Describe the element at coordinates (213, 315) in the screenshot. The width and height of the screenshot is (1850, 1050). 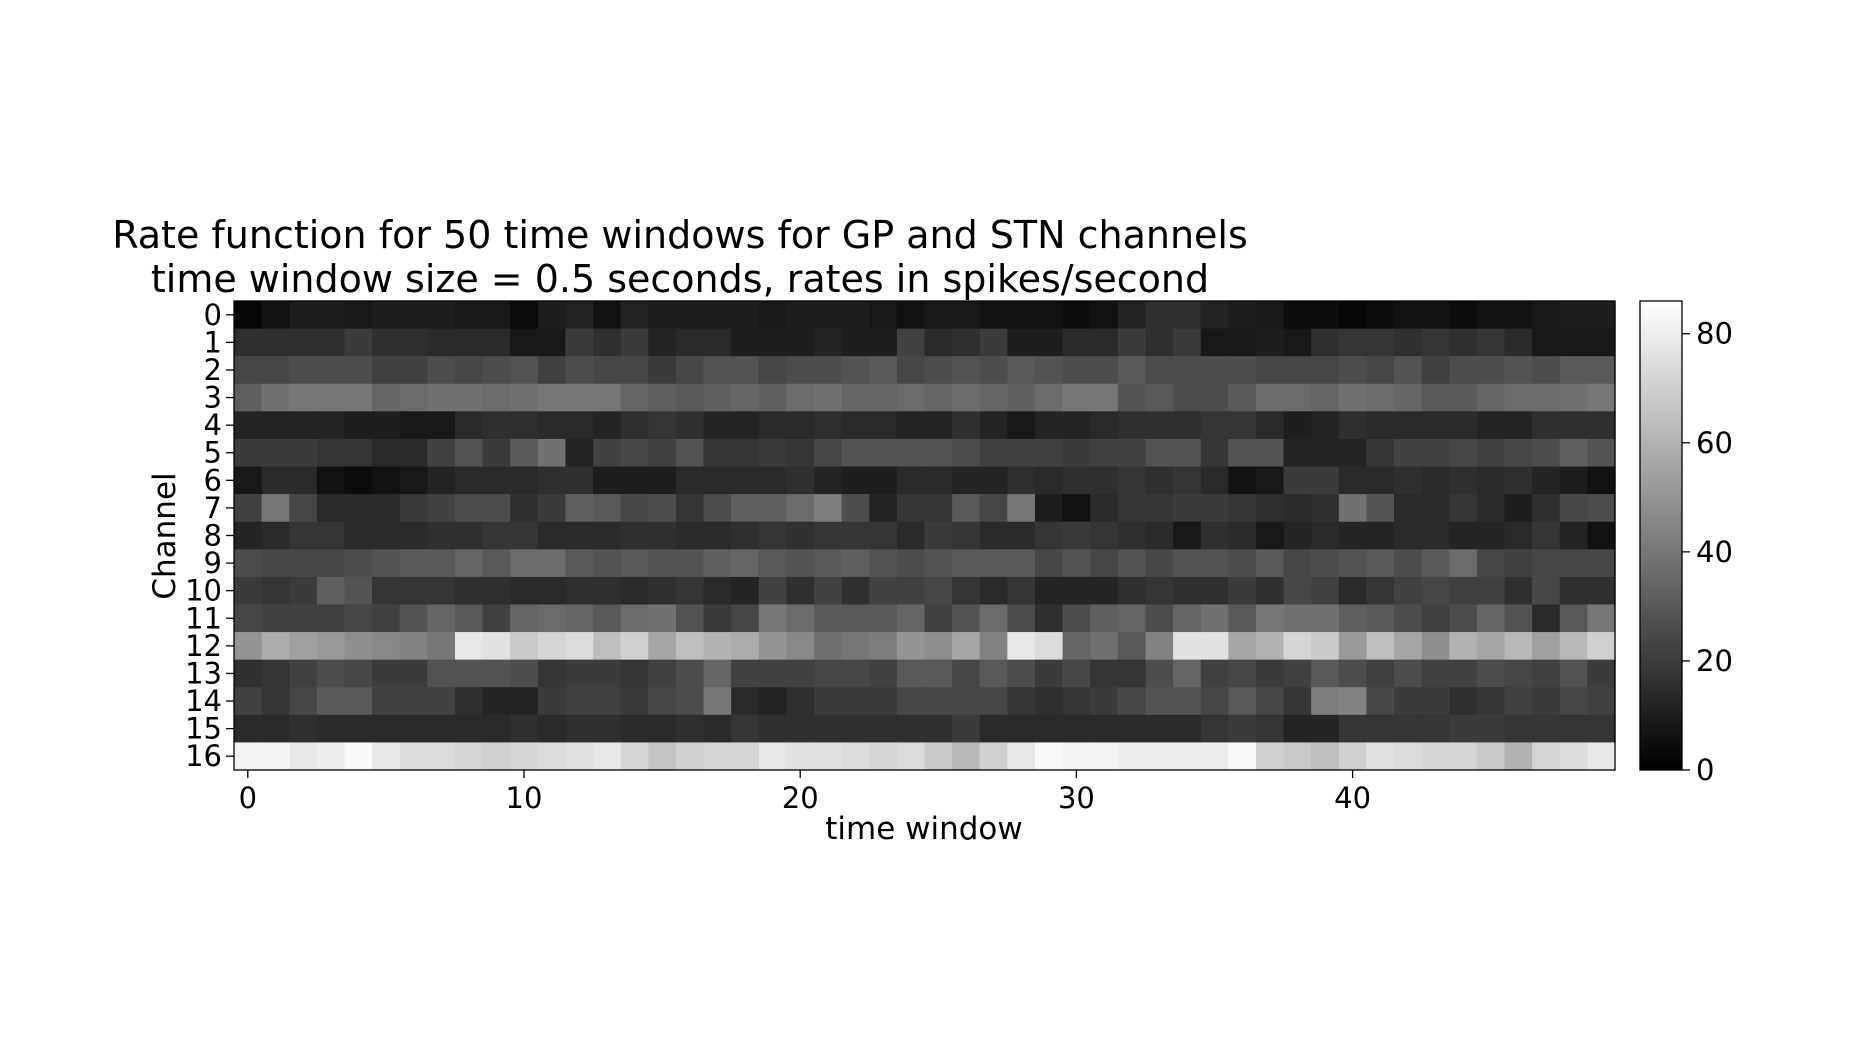
I see `y-tick-label: 0` at that location.